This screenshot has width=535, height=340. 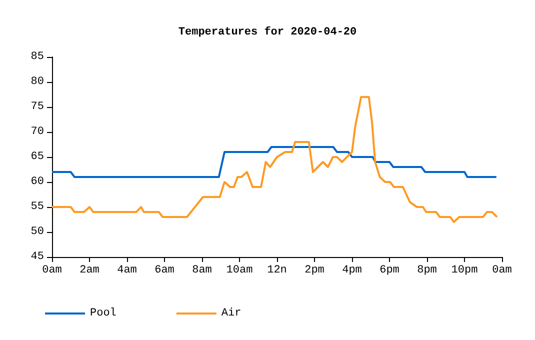 What do you see at coordinates (390, 270) in the screenshot?
I see `x-tick-label: 6pm` at bounding box center [390, 270].